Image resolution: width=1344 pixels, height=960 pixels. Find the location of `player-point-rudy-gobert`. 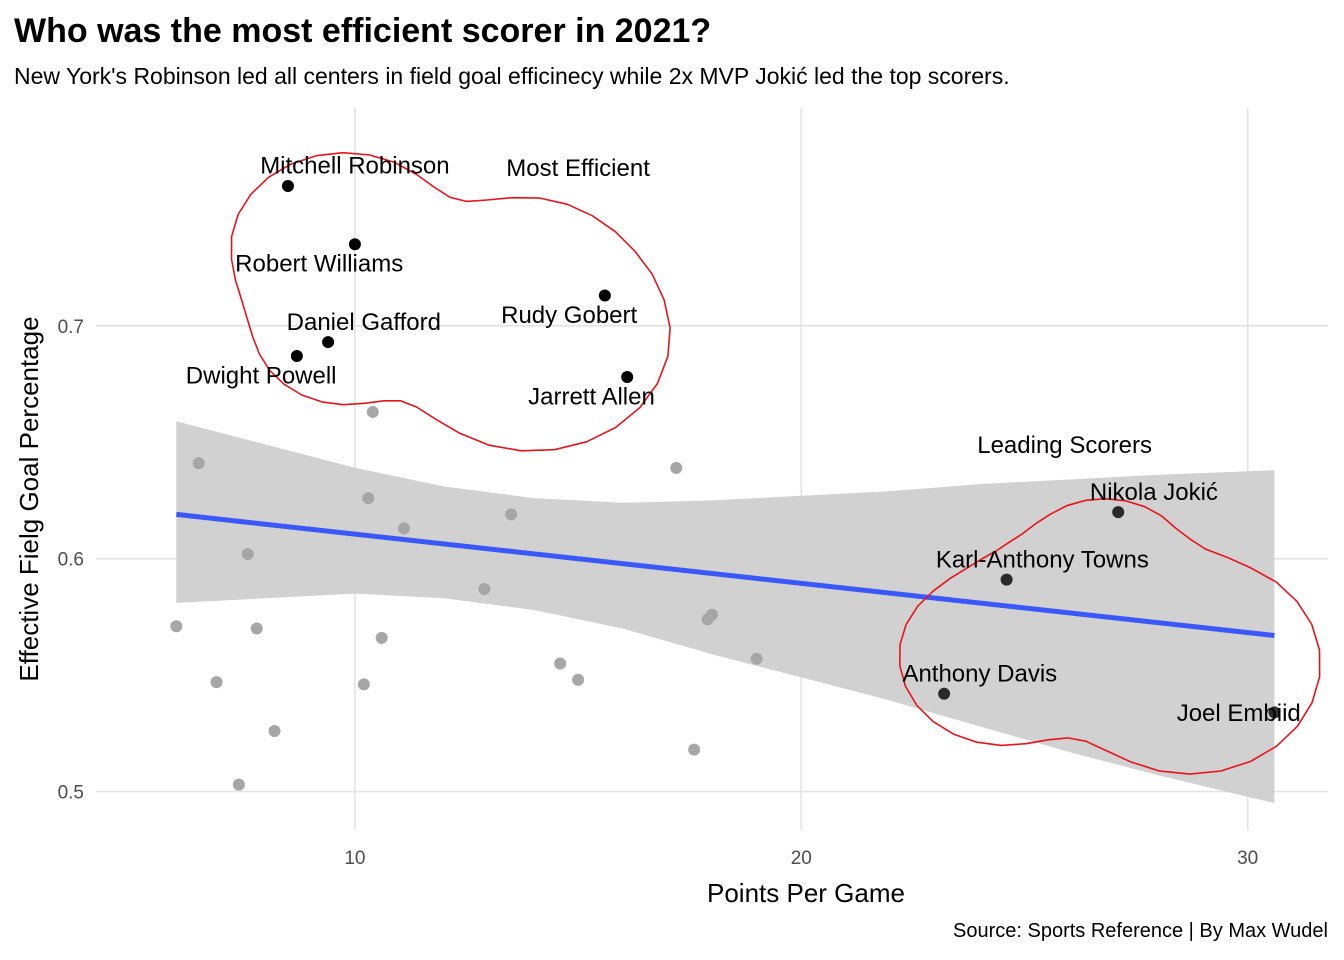

player-point-rudy-gobert is located at coordinates (604, 295).